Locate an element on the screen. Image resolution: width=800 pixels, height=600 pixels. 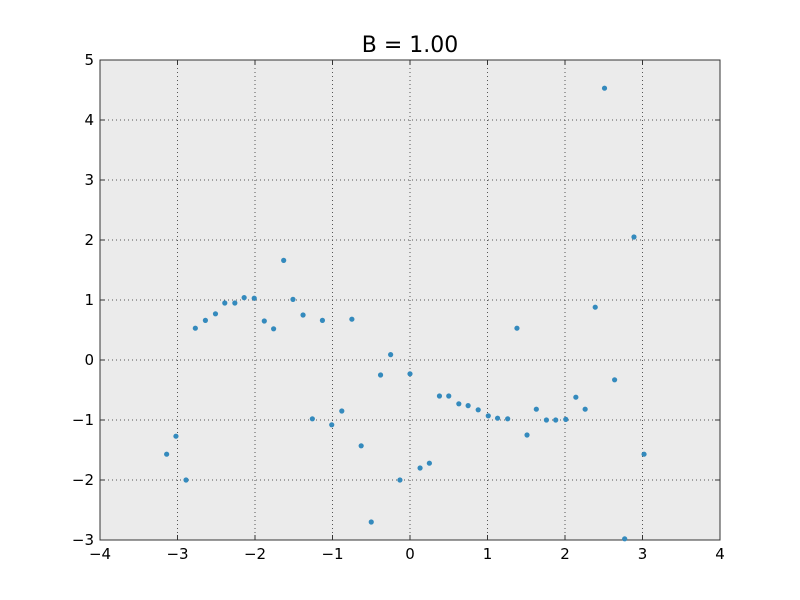
x-tick-label: 1 is located at coordinates (488, 554).